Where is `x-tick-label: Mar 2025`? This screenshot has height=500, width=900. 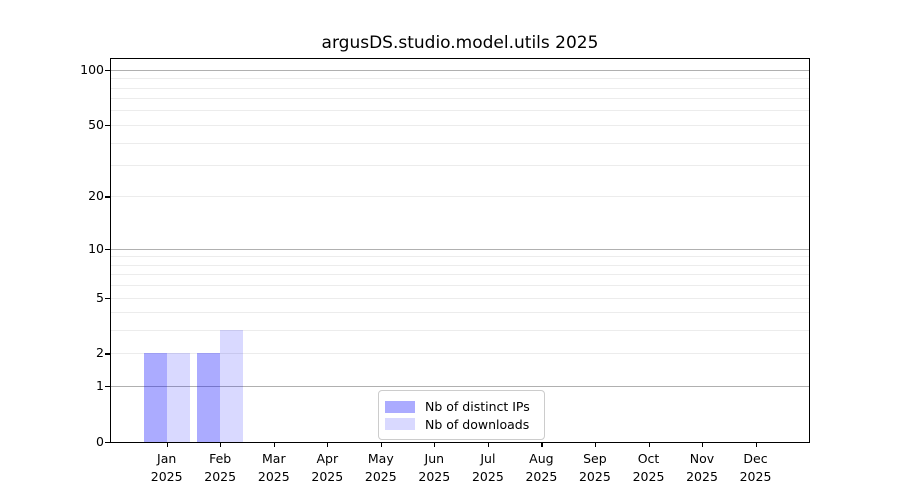
x-tick-label: Mar 2025 is located at coordinates (274, 467).